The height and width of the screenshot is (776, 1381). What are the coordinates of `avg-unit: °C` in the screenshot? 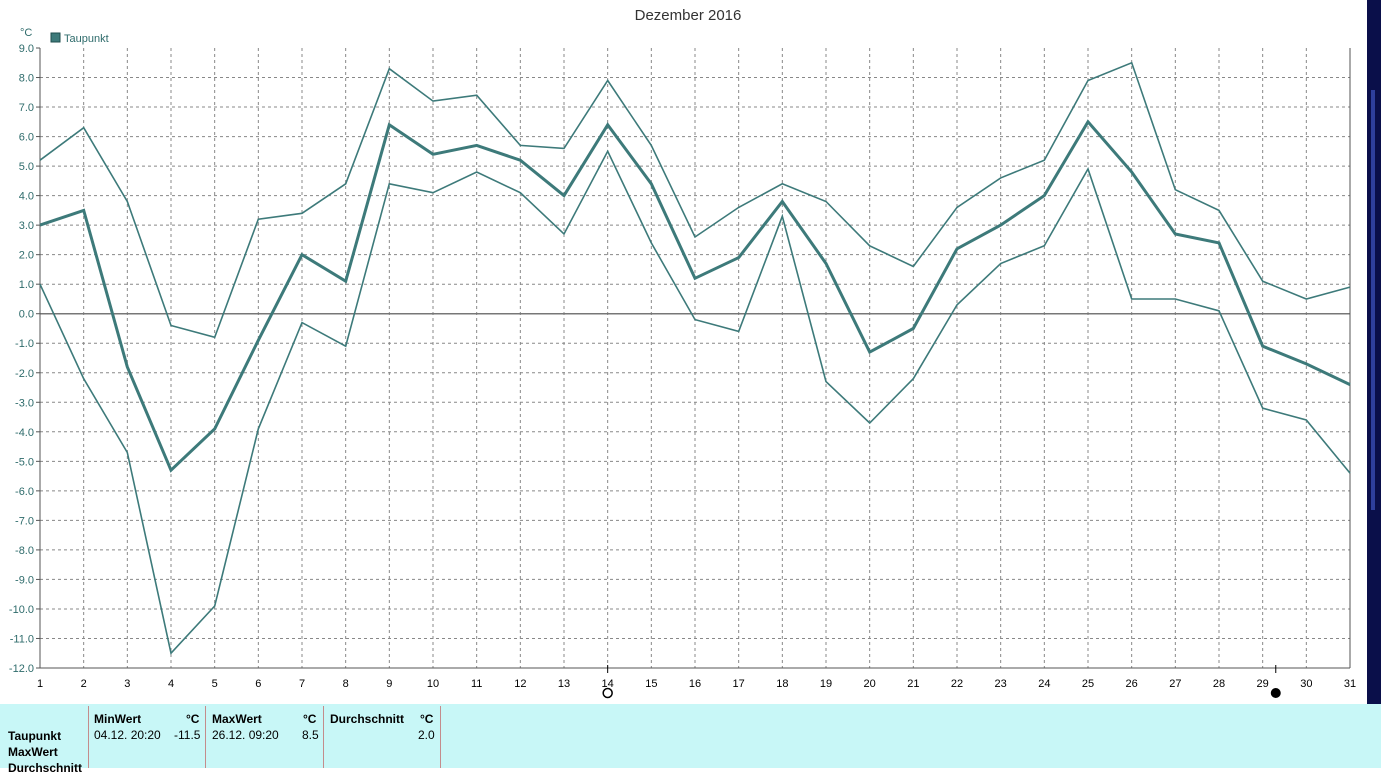 It's located at (427, 719).